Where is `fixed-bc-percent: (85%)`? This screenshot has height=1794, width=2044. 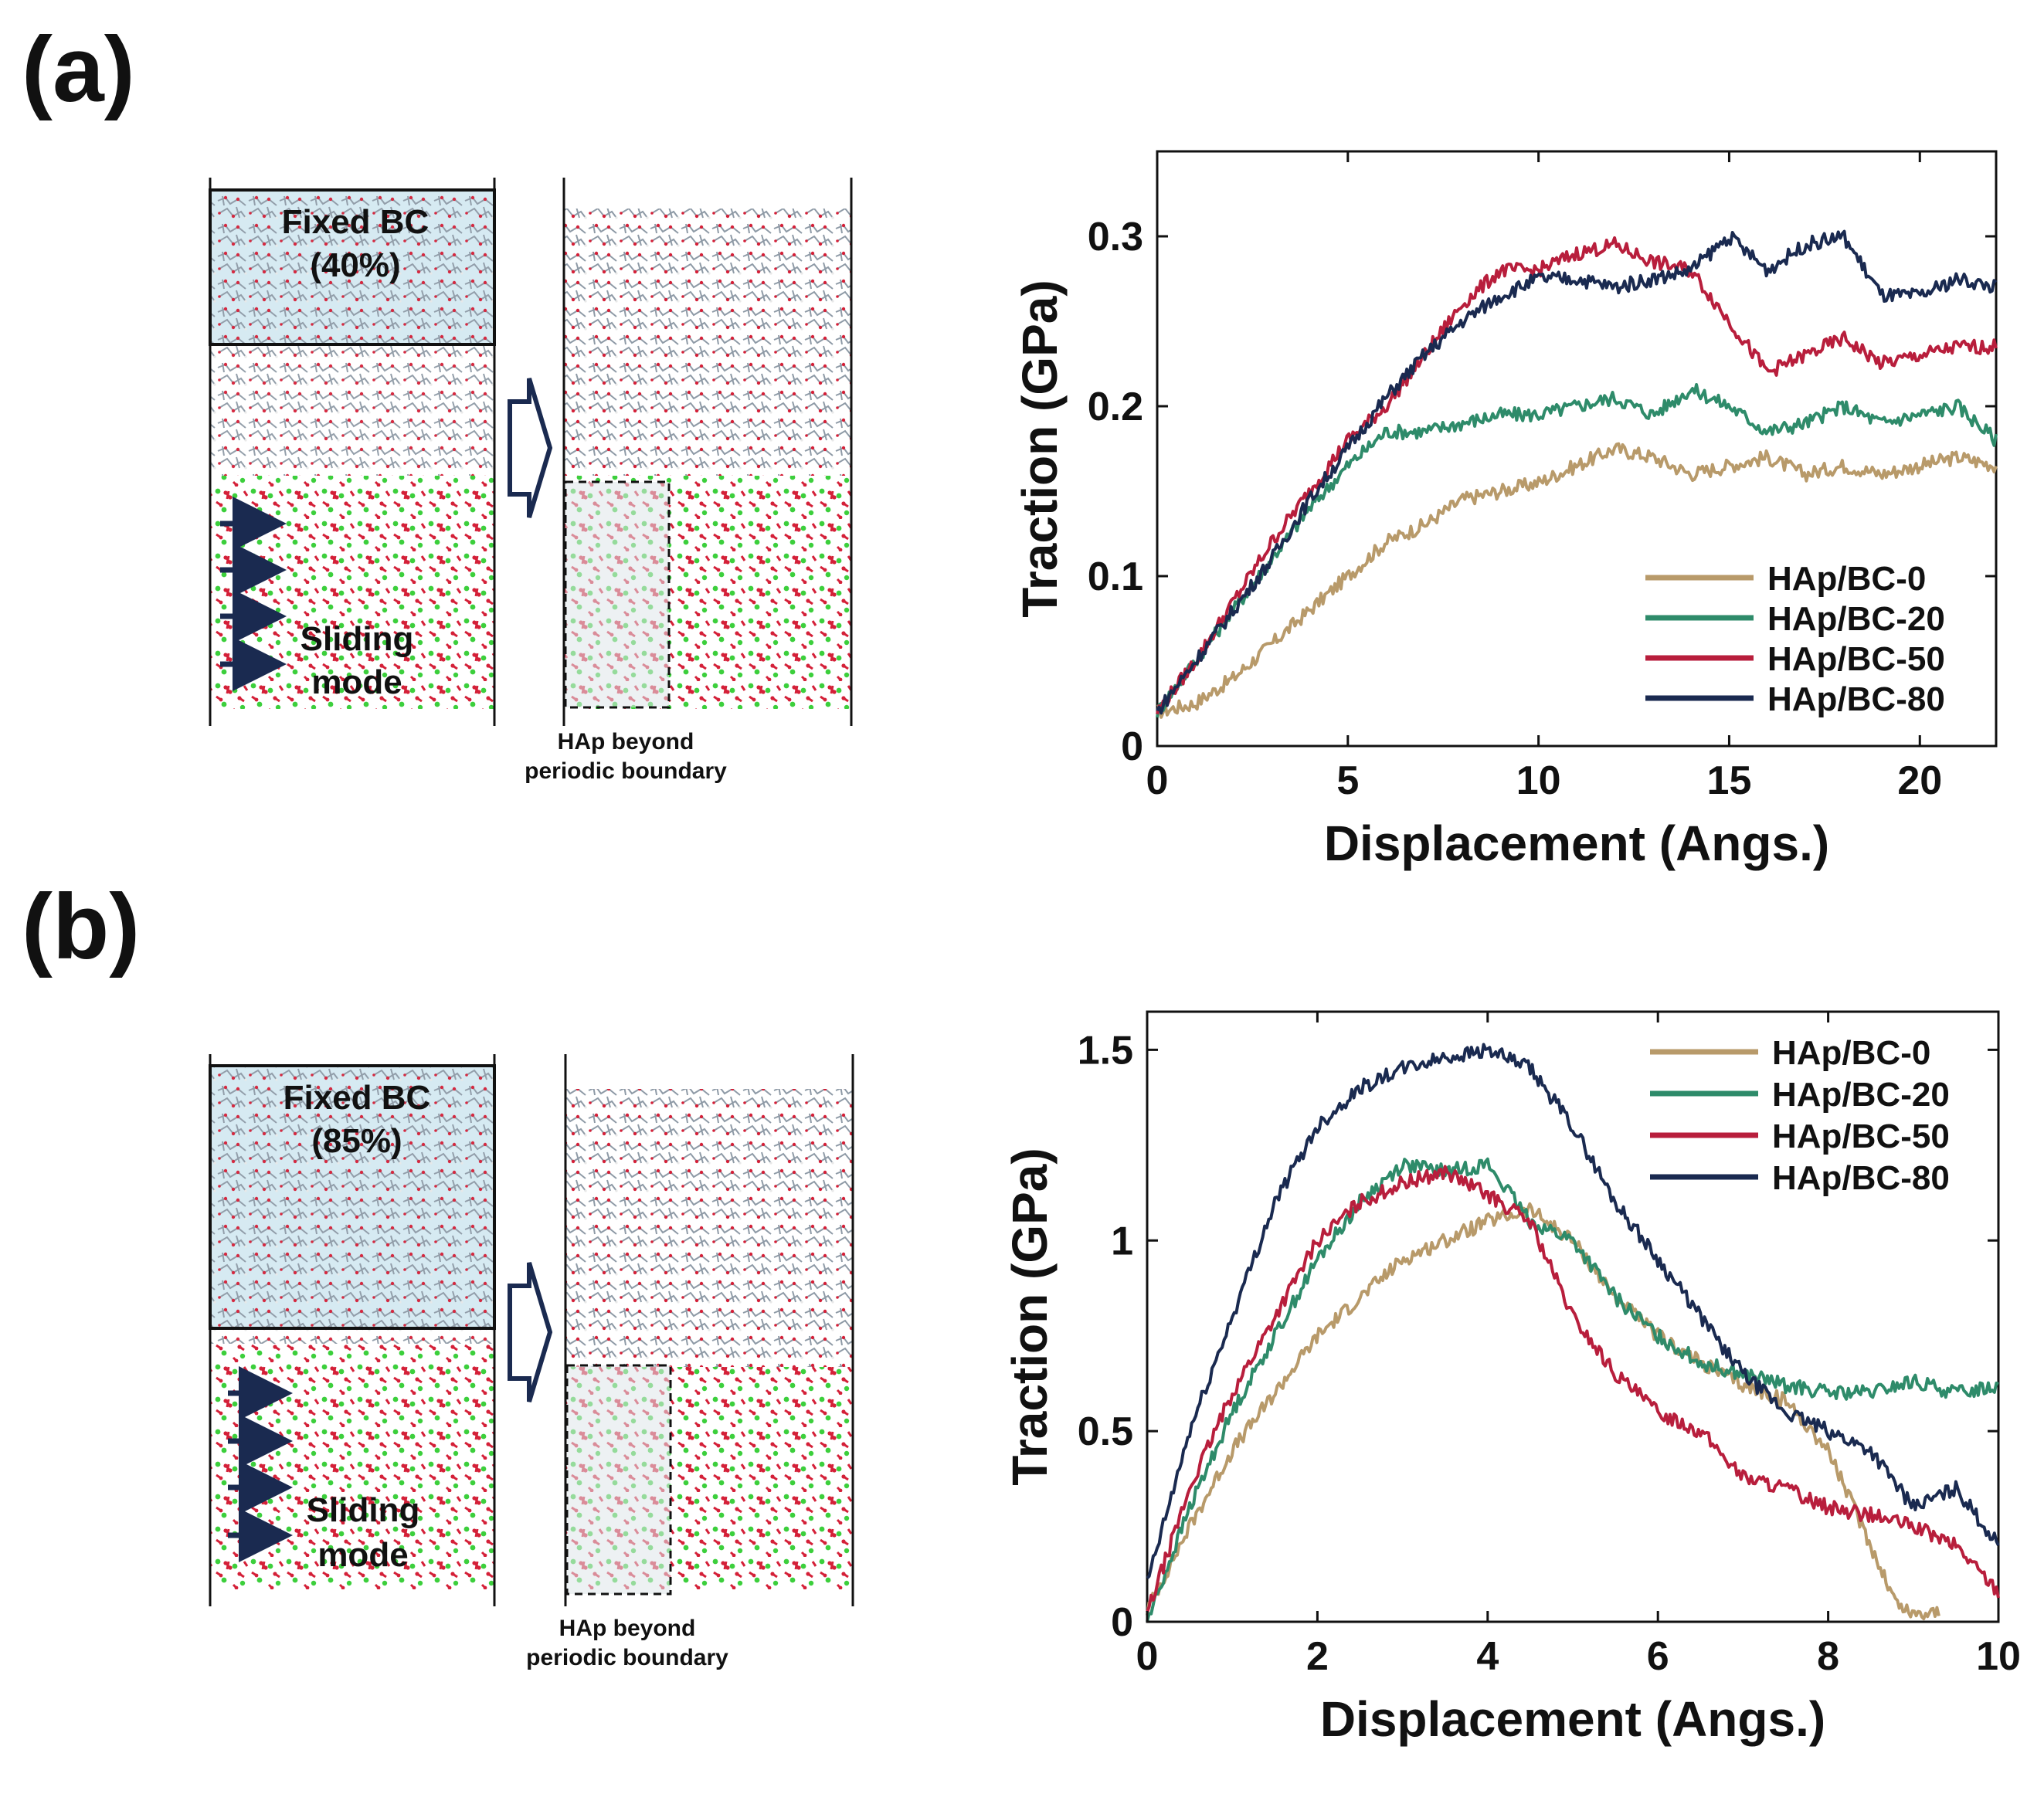 fixed-bc-percent: (85%) is located at coordinates (356, 1141).